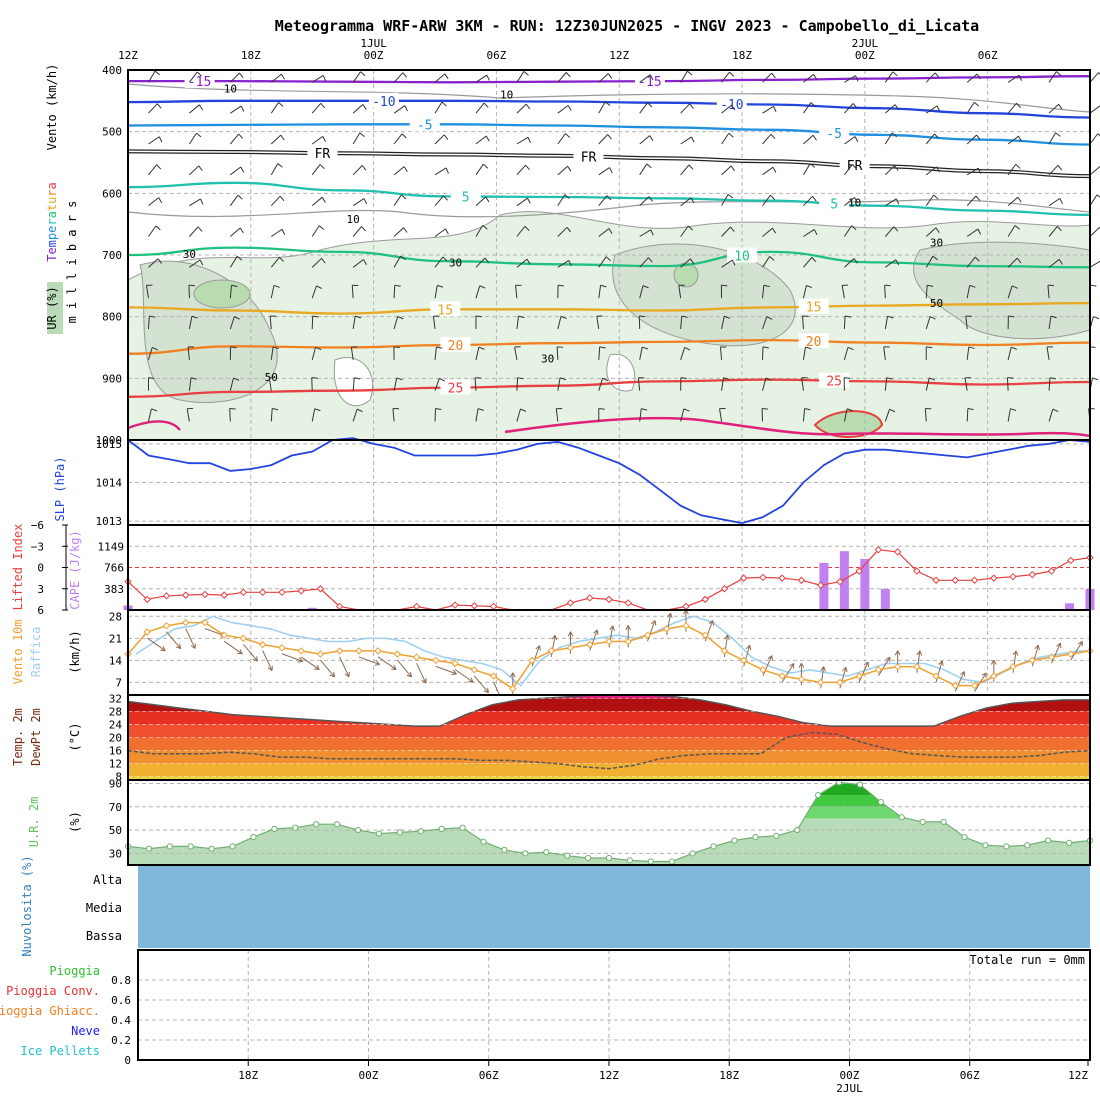  Describe the element at coordinates (104, 908) in the screenshot. I see `cloud-level-label: Media` at that location.